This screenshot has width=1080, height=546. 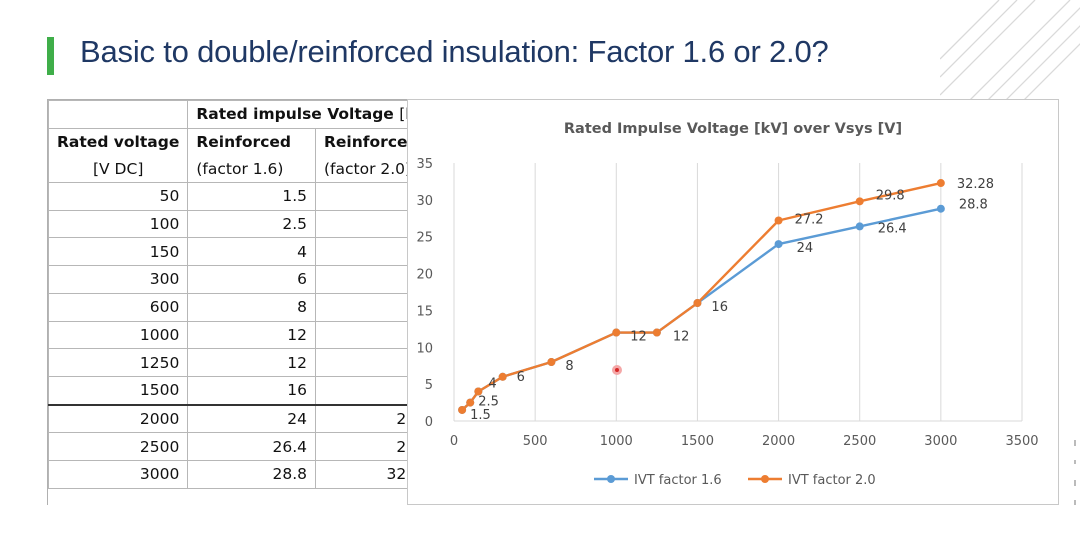 I want to click on cell-factor-16: 28.8, so click(x=251, y=474).